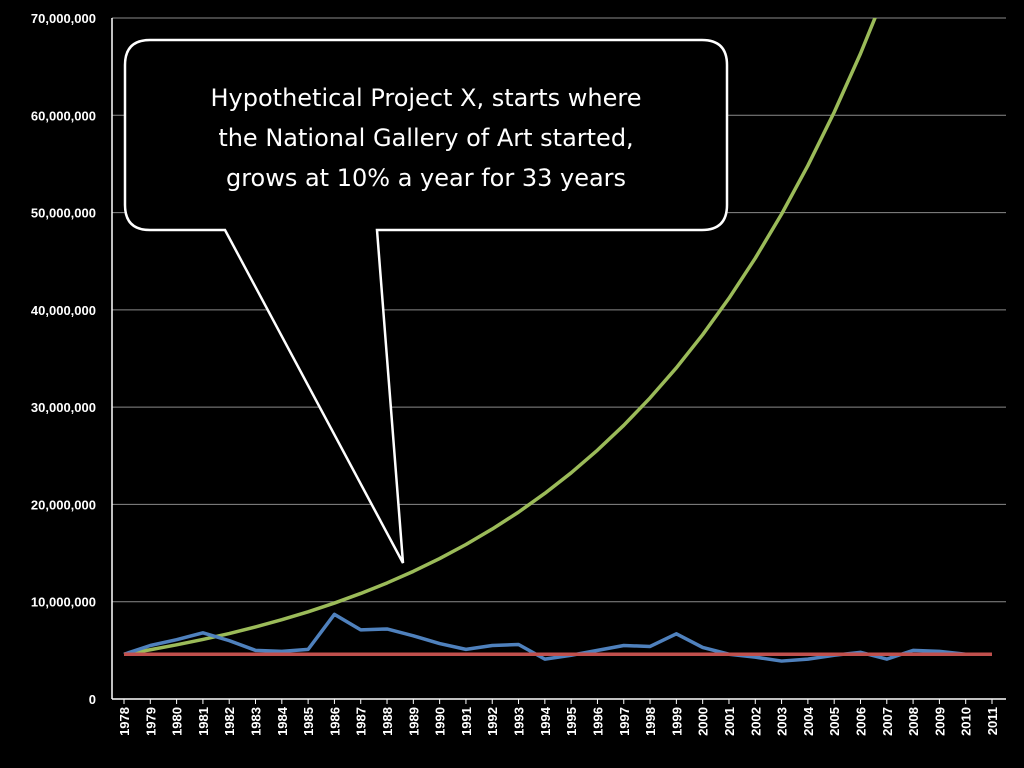 The height and width of the screenshot is (768, 1024). What do you see at coordinates (545, 721) in the screenshot?
I see `x-tick-label: 1994` at bounding box center [545, 721].